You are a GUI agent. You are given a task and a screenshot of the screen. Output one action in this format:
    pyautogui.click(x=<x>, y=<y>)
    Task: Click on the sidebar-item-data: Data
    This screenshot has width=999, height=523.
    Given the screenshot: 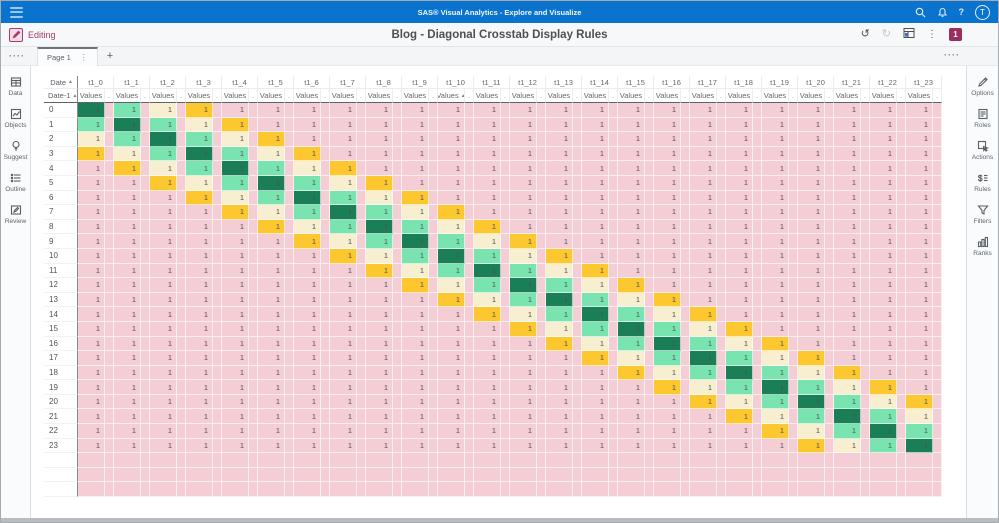 What is the action you would take?
    pyautogui.click(x=15, y=86)
    